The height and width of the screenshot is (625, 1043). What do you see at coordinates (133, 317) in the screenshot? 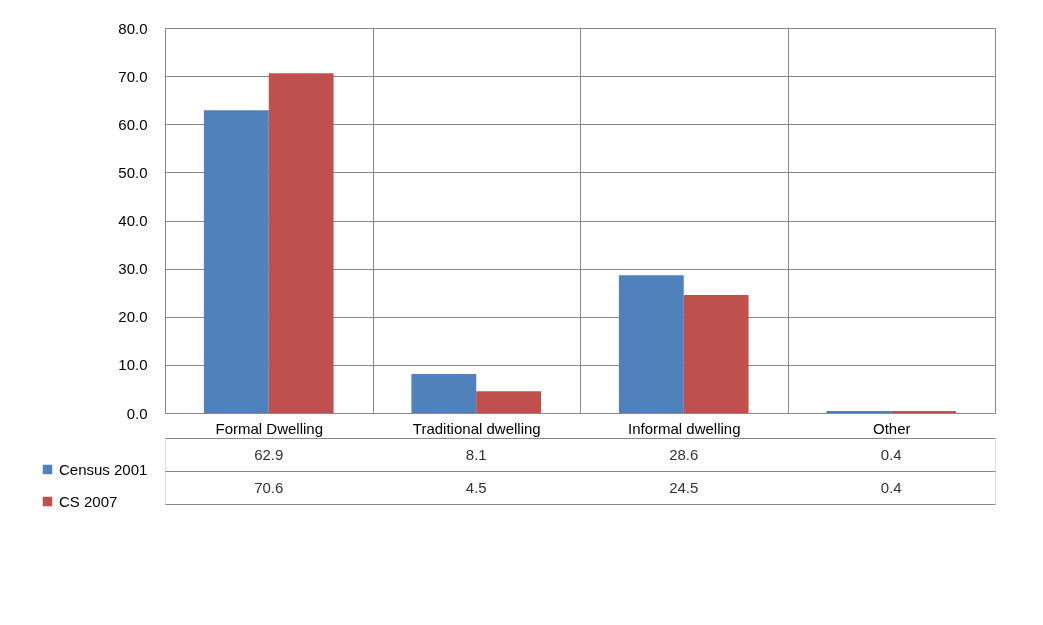
I see `y-tick-label: 20.0` at bounding box center [133, 317].